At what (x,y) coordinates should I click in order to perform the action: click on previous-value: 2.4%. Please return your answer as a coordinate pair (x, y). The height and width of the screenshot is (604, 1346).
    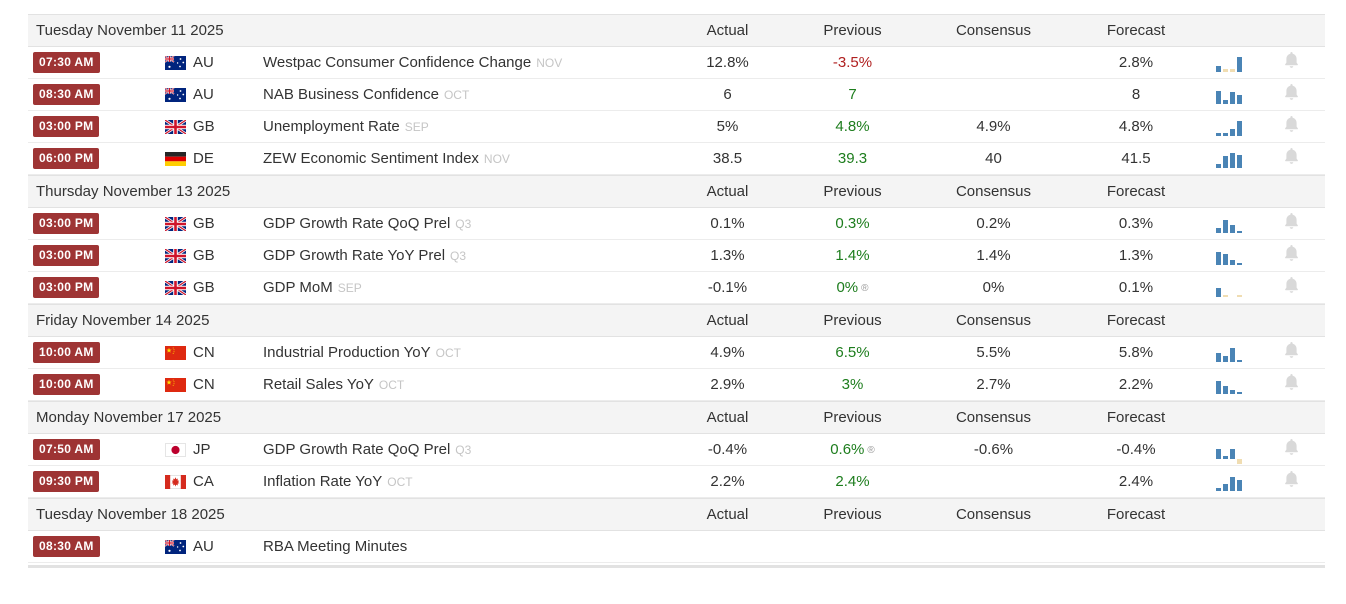
    Looking at the image, I should click on (852, 481).